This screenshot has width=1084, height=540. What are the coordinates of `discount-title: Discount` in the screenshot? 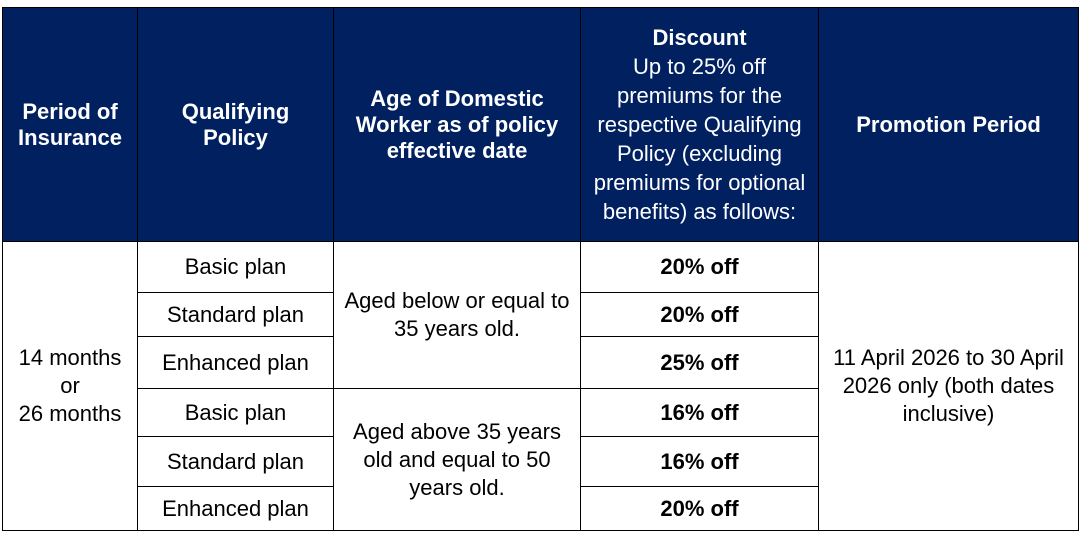 It's located at (699, 37).